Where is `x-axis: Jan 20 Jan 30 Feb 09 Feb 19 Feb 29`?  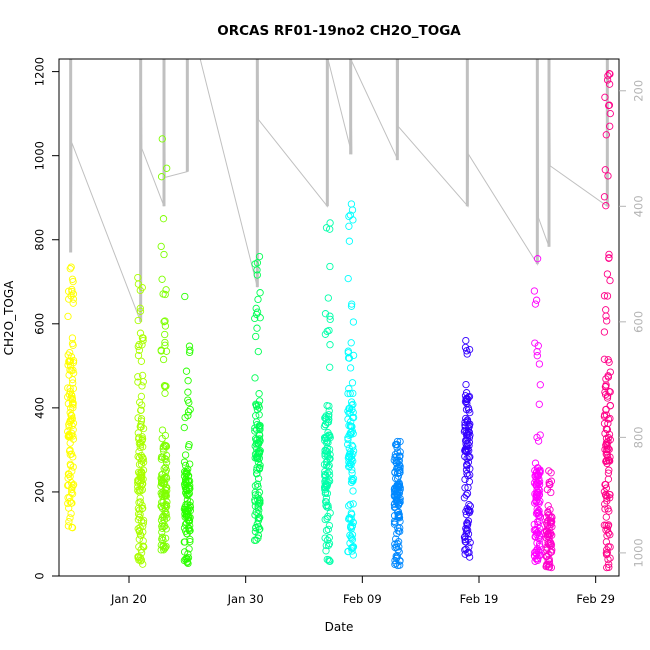
x-axis: Jan 20 Jan 30 Feb 09 Feb 19 Feb 29 is located at coordinates (362, 591).